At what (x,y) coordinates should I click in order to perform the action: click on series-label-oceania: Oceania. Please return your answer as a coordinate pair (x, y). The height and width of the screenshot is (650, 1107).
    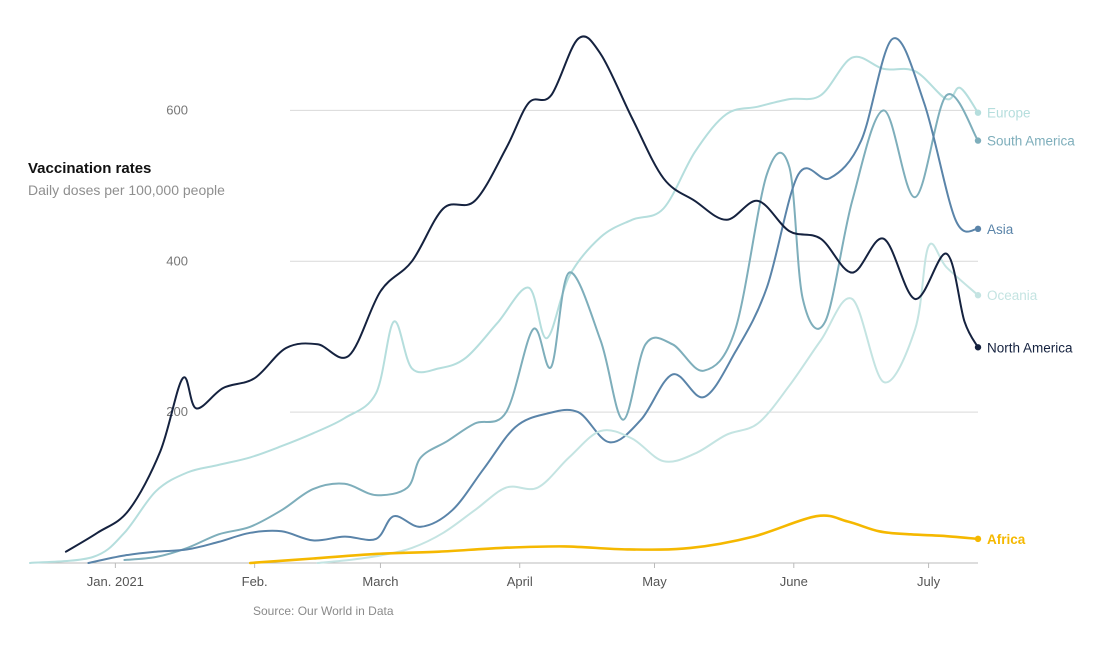
    Looking at the image, I should click on (1012, 295).